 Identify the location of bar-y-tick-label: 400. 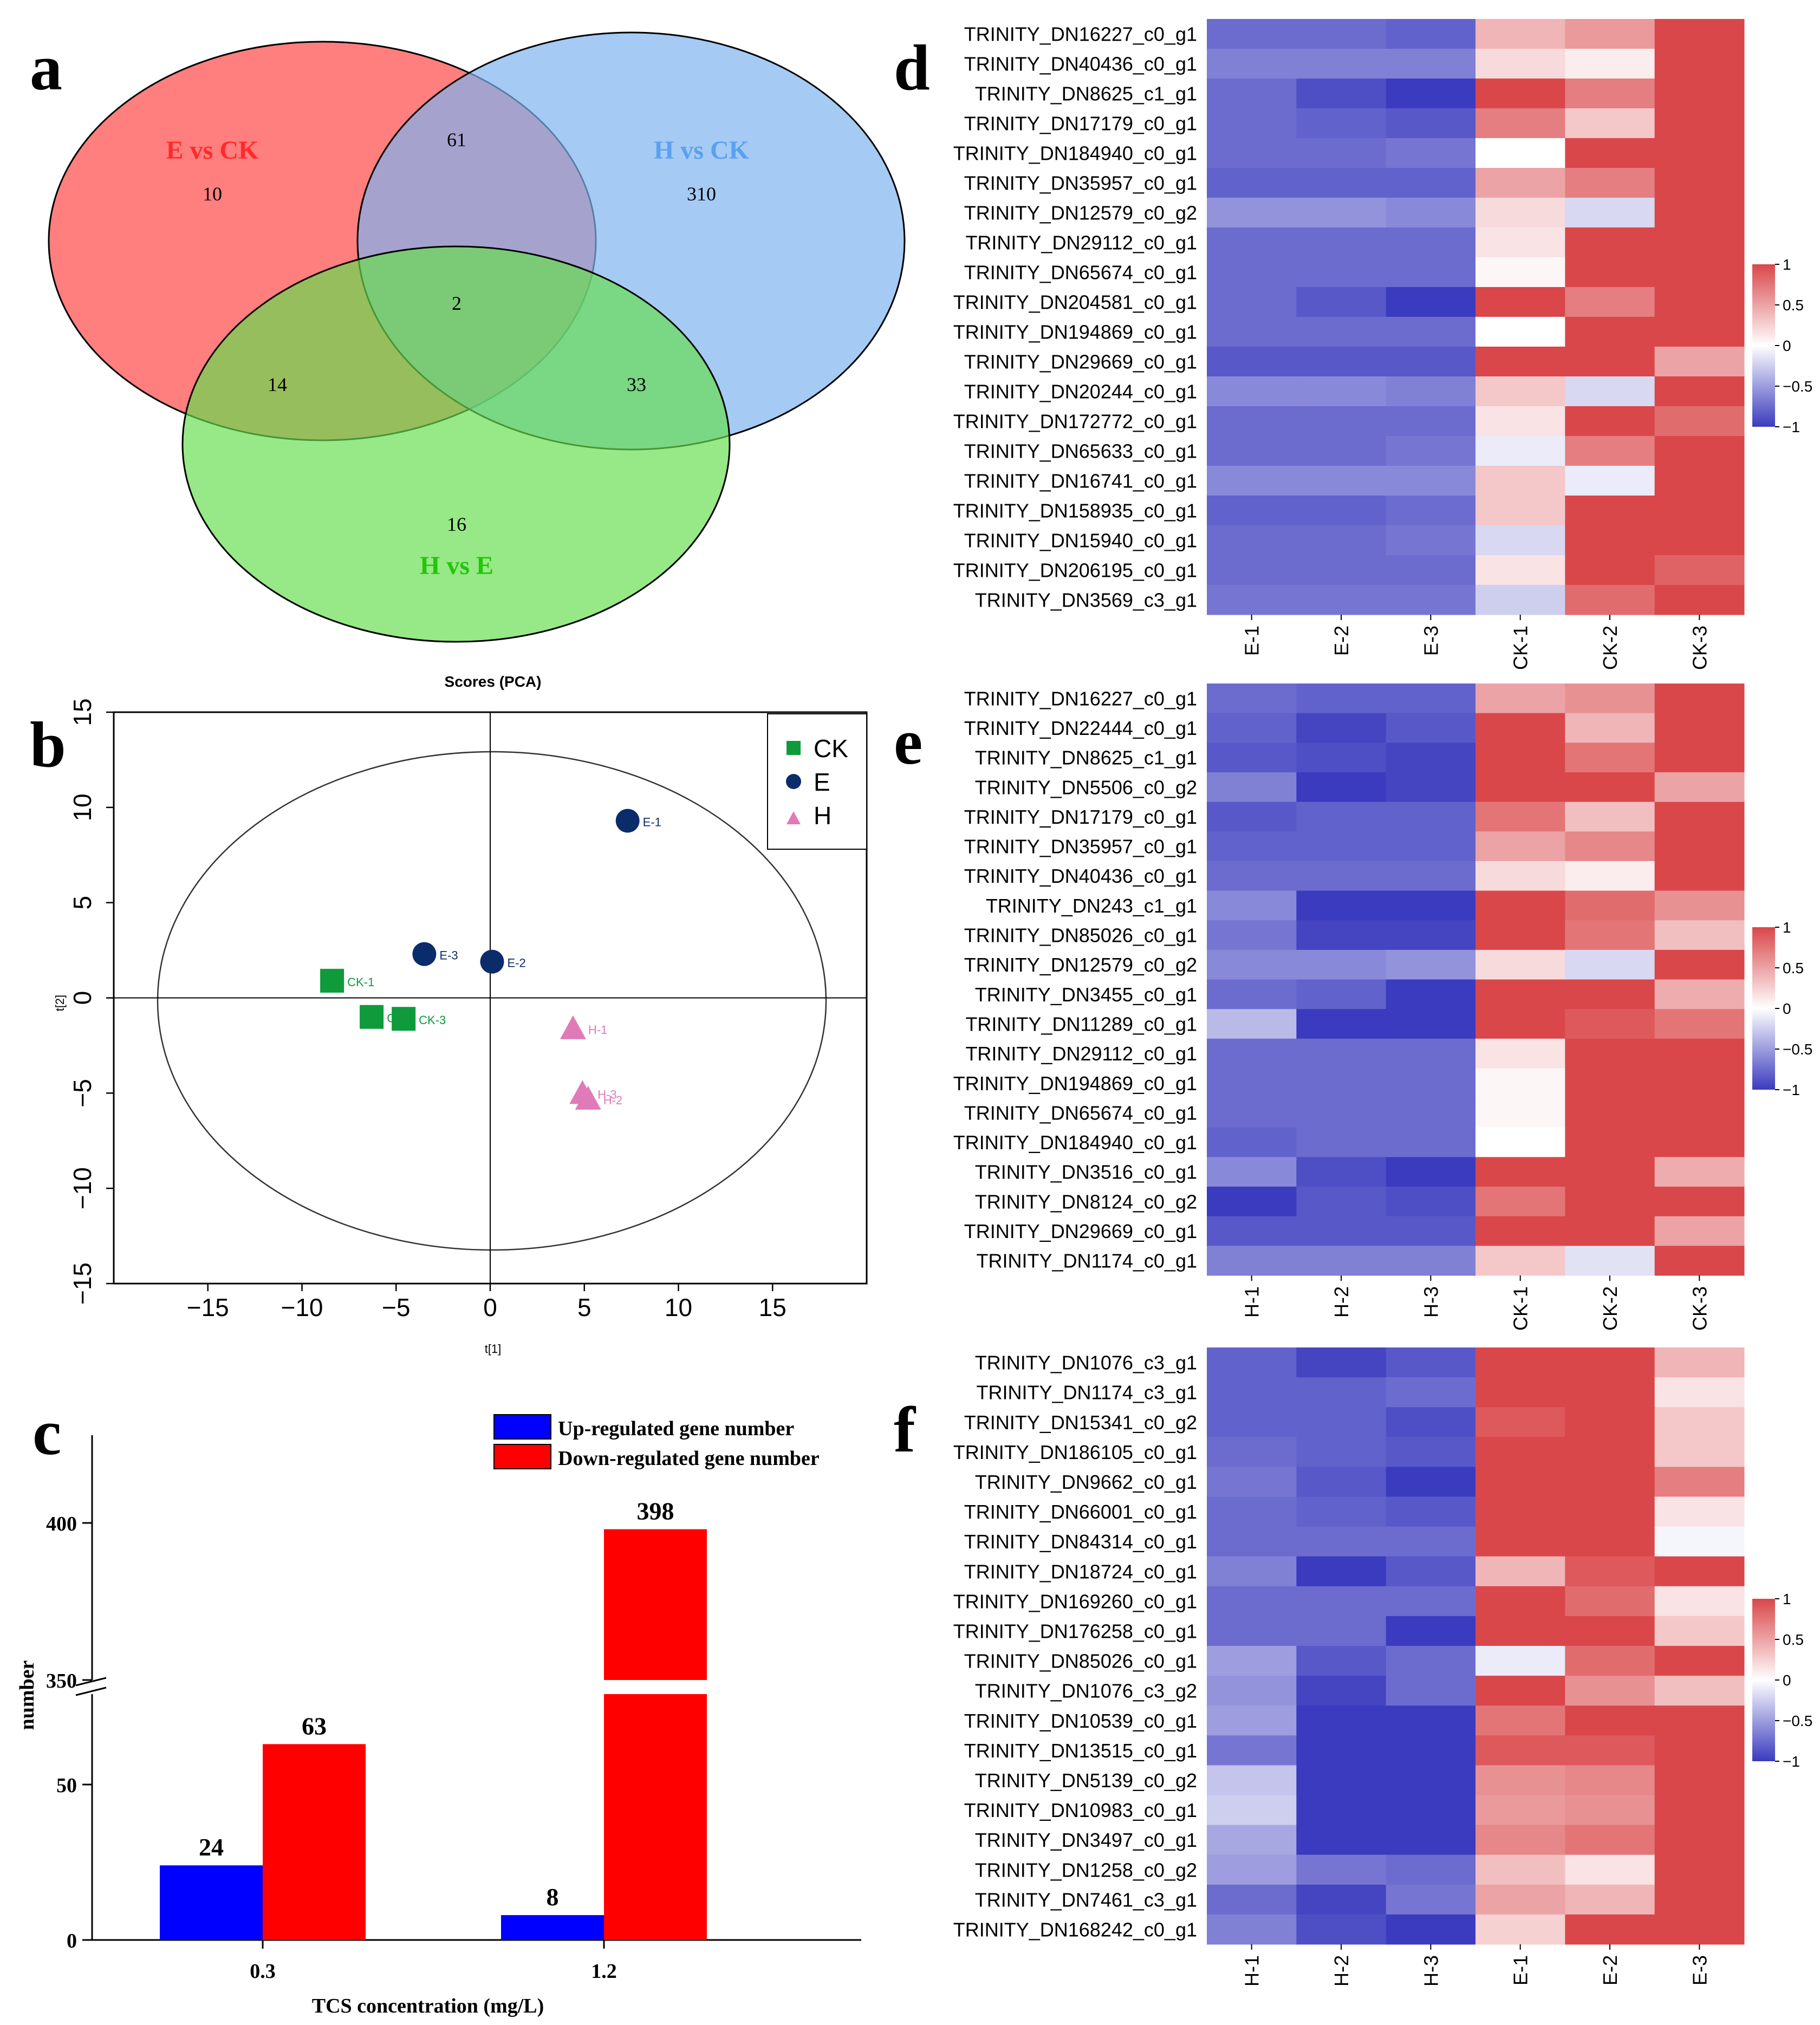
(61, 1524).